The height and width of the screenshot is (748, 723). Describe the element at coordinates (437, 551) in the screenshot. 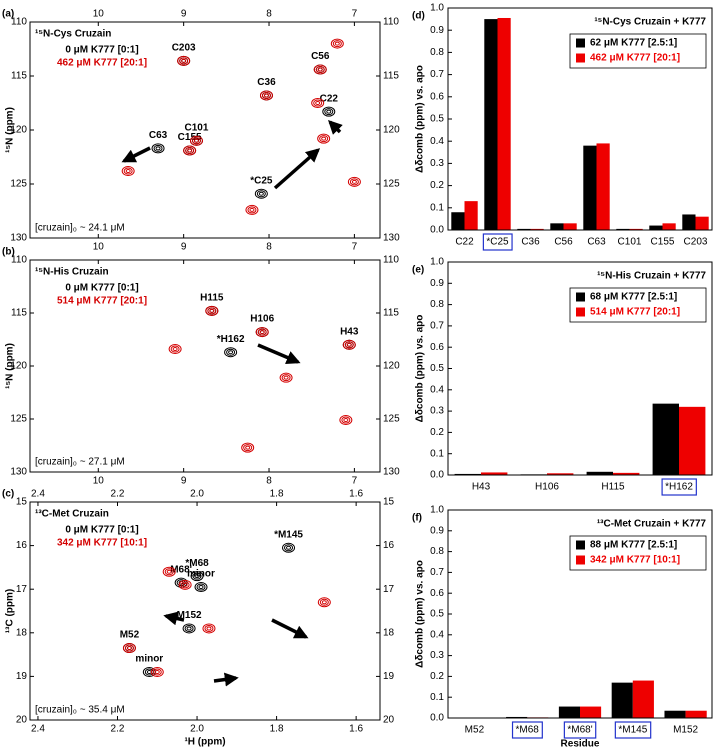

I see `y-tick-label: 0.8` at that location.